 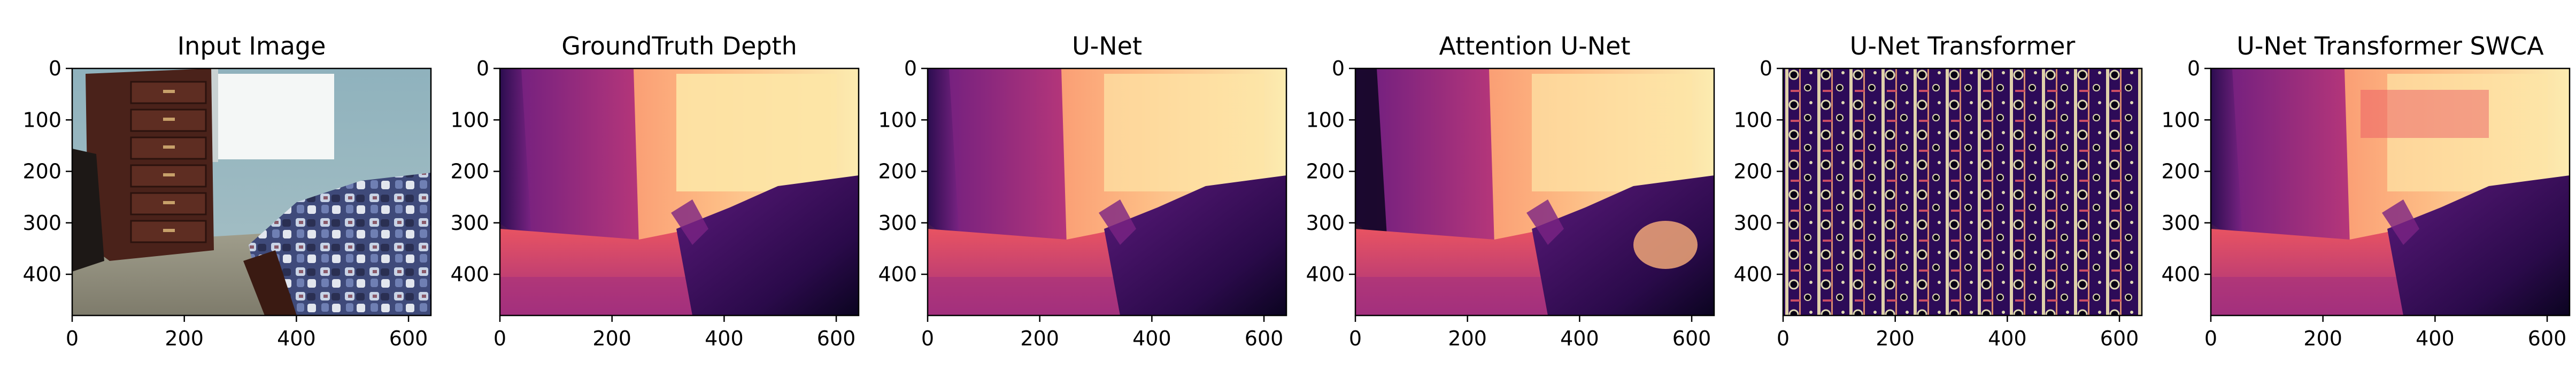 I want to click on panel-title: U-Net Transformer, so click(x=1963, y=46).